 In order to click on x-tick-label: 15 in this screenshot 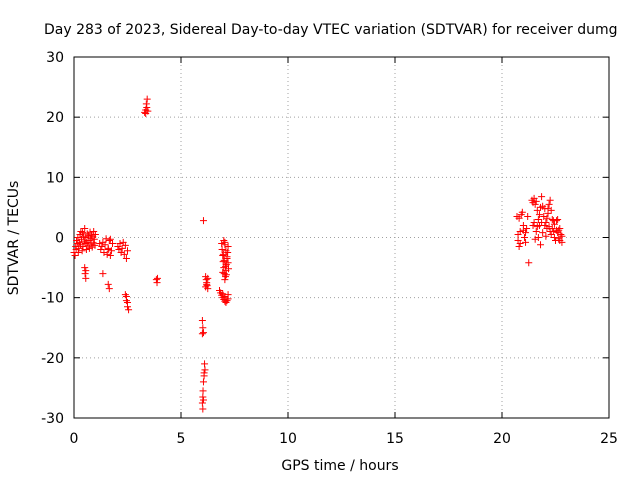, I will do `click(395, 439)`.